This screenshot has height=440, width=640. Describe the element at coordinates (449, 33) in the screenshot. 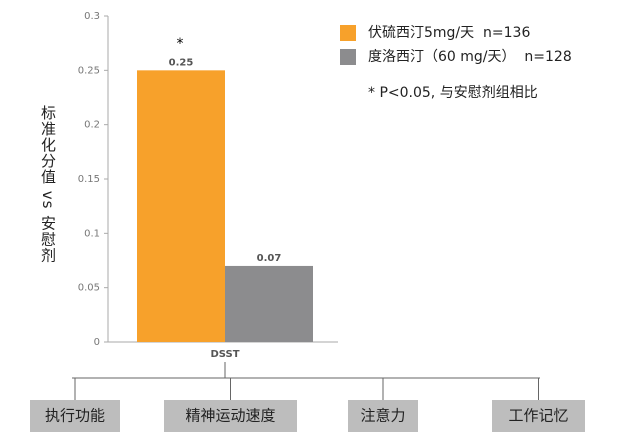

I see `legend-label: 伏硫西汀5mg/天 n=136` at that location.